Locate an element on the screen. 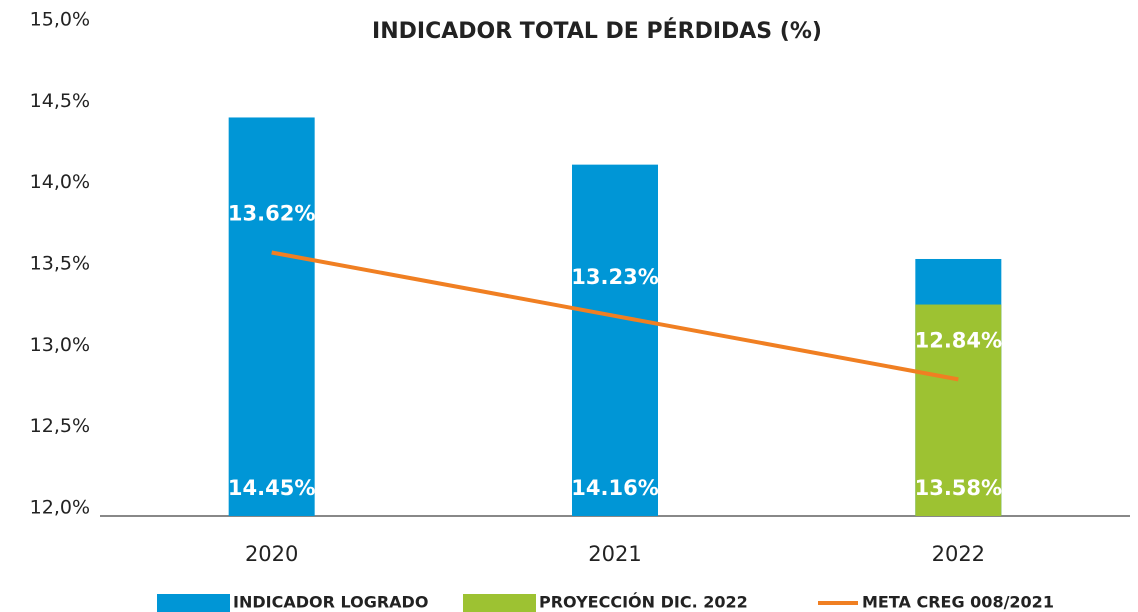  y-tick-label: 14,0% is located at coordinates (60, 182).